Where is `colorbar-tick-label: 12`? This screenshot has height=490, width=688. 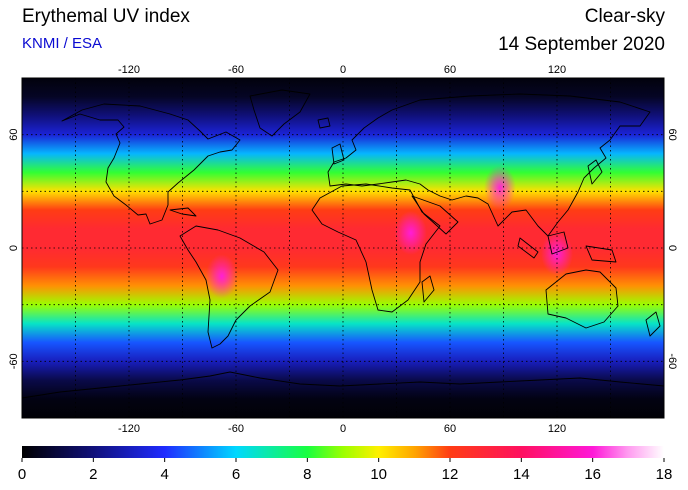 colorbar-tick-label: 12 is located at coordinates (450, 474).